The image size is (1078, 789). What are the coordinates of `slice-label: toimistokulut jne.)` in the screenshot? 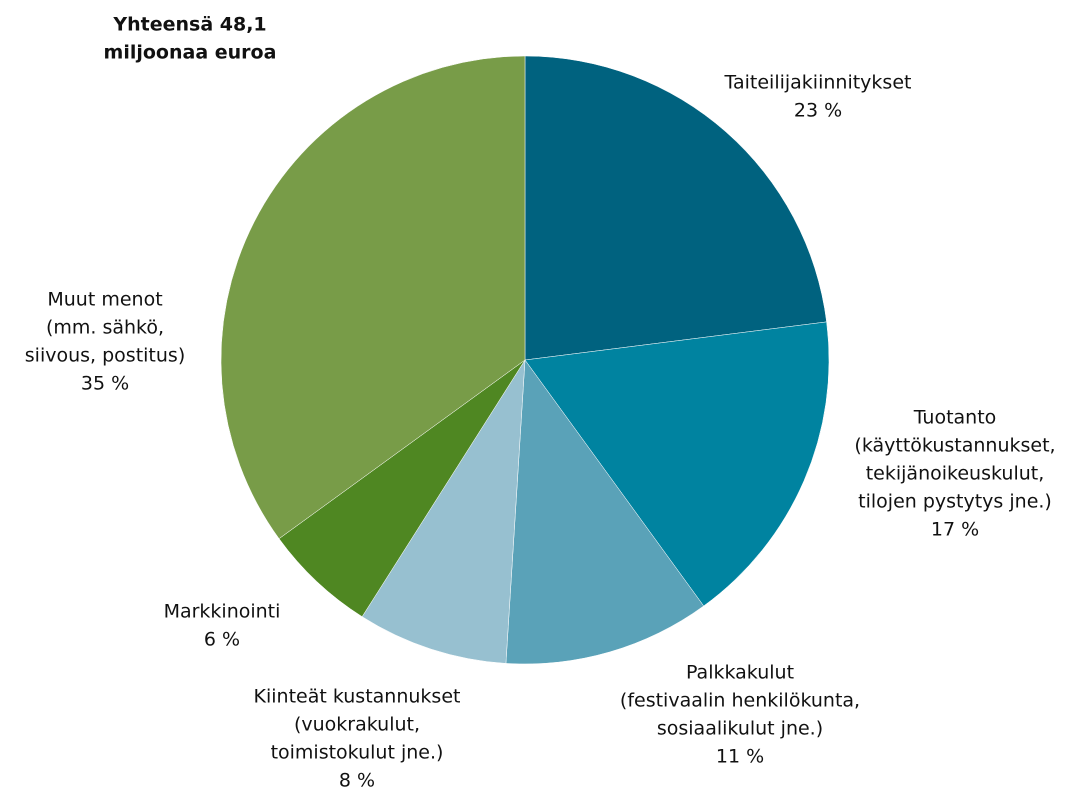 It's located at (357, 753).